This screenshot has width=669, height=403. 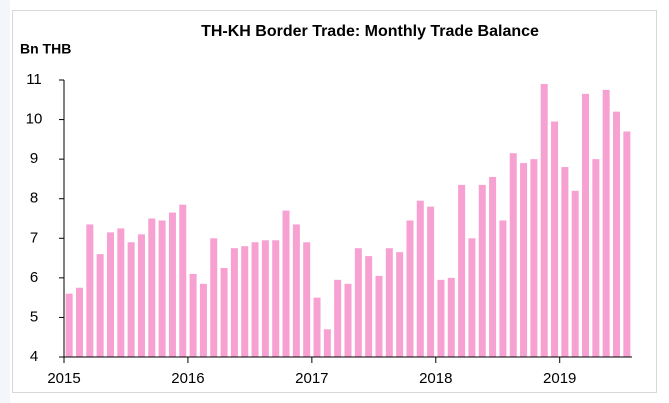 What do you see at coordinates (63, 378) in the screenshot?
I see `x-tick-label: 2015` at bounding box center [63, 378].